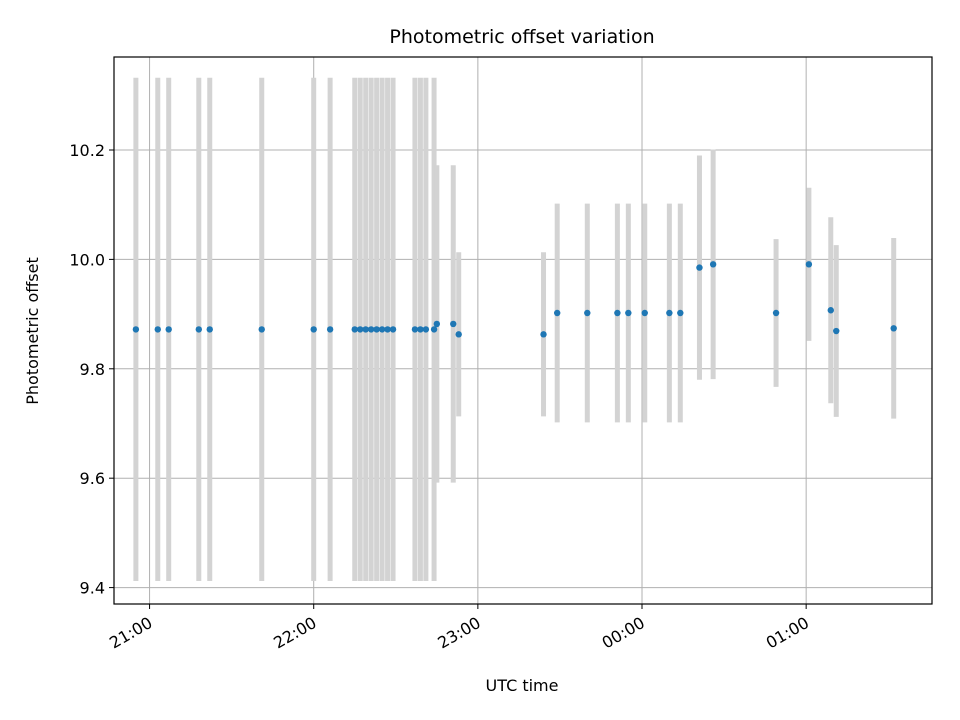 The width and height of the screenshot is (960, 720). What do you see at coordinates (521, 37) in the screenshot?
I see `chart-title: Photometric offset variation` at bounding box center [521, 37].